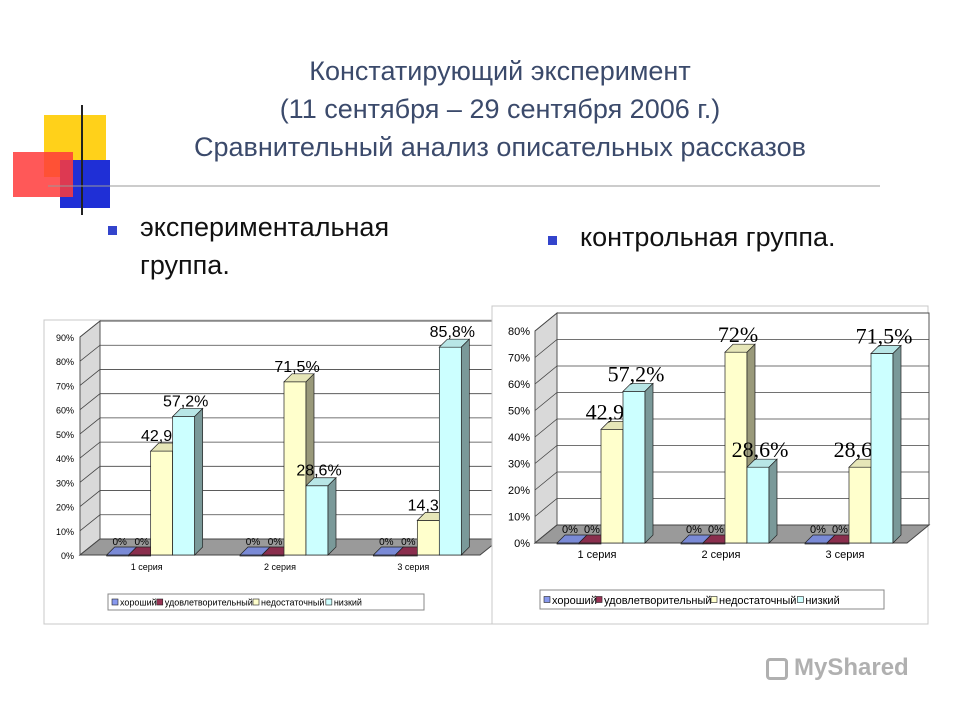  I want to click on legend-box, so click(266, 602).